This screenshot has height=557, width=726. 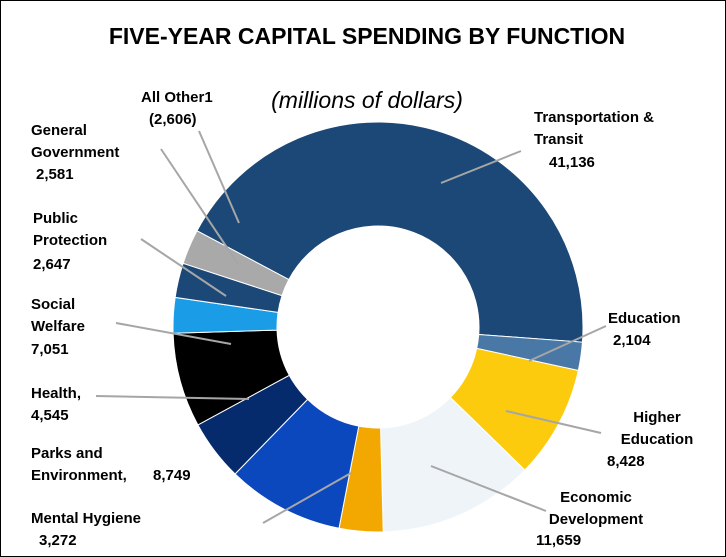 I want to click on value-label: 3,272, so click(x=58, y=540).